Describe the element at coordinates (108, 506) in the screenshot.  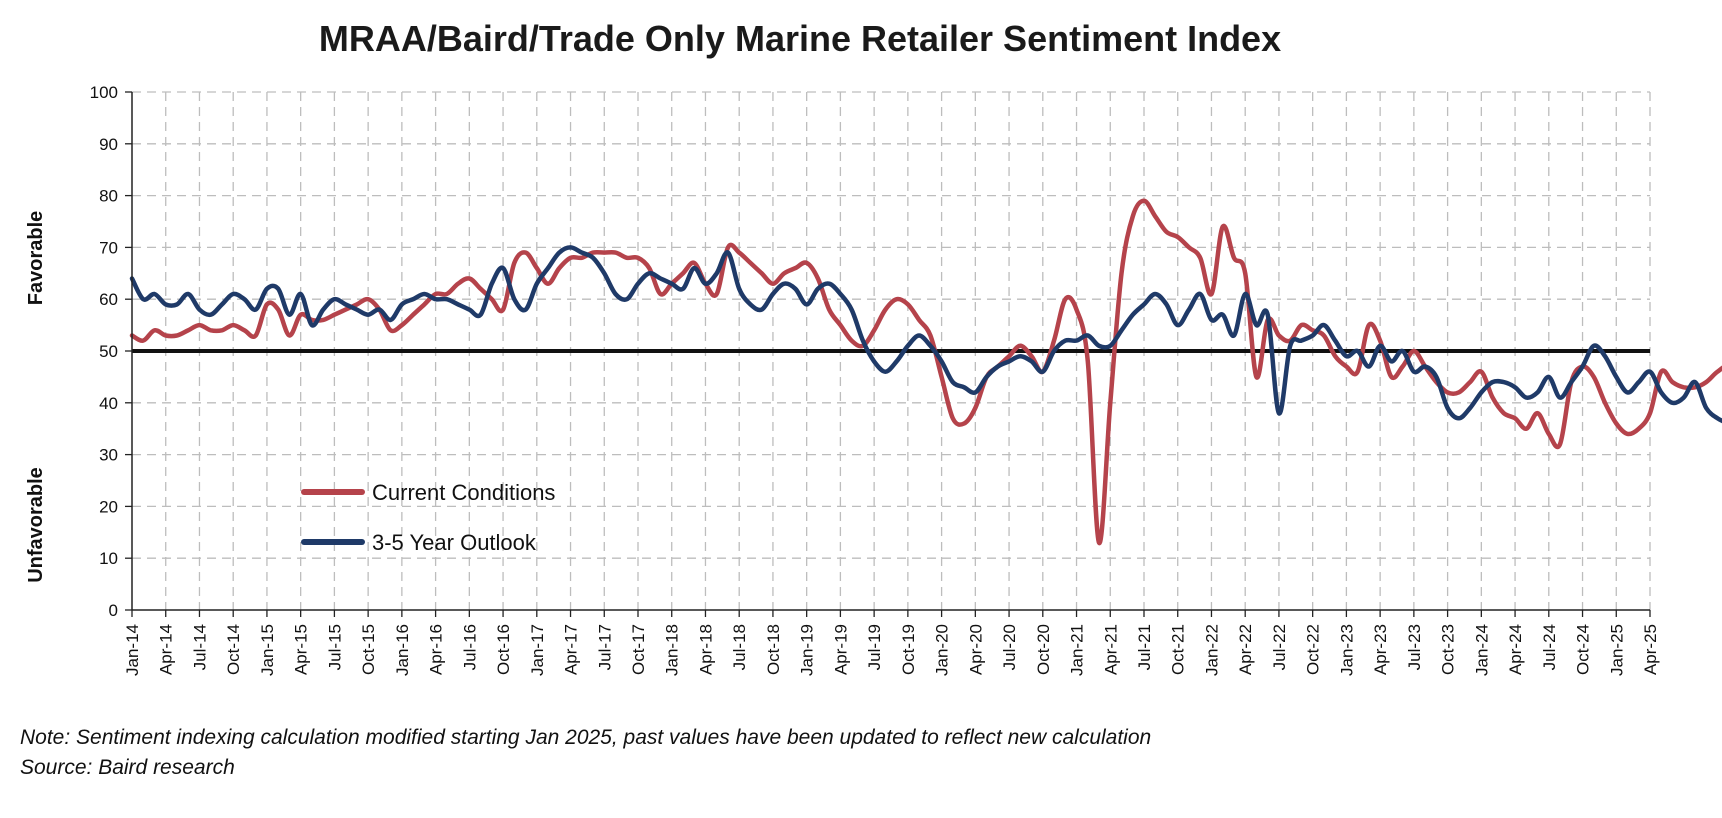
I see `y-tick-label: 20` at that location.